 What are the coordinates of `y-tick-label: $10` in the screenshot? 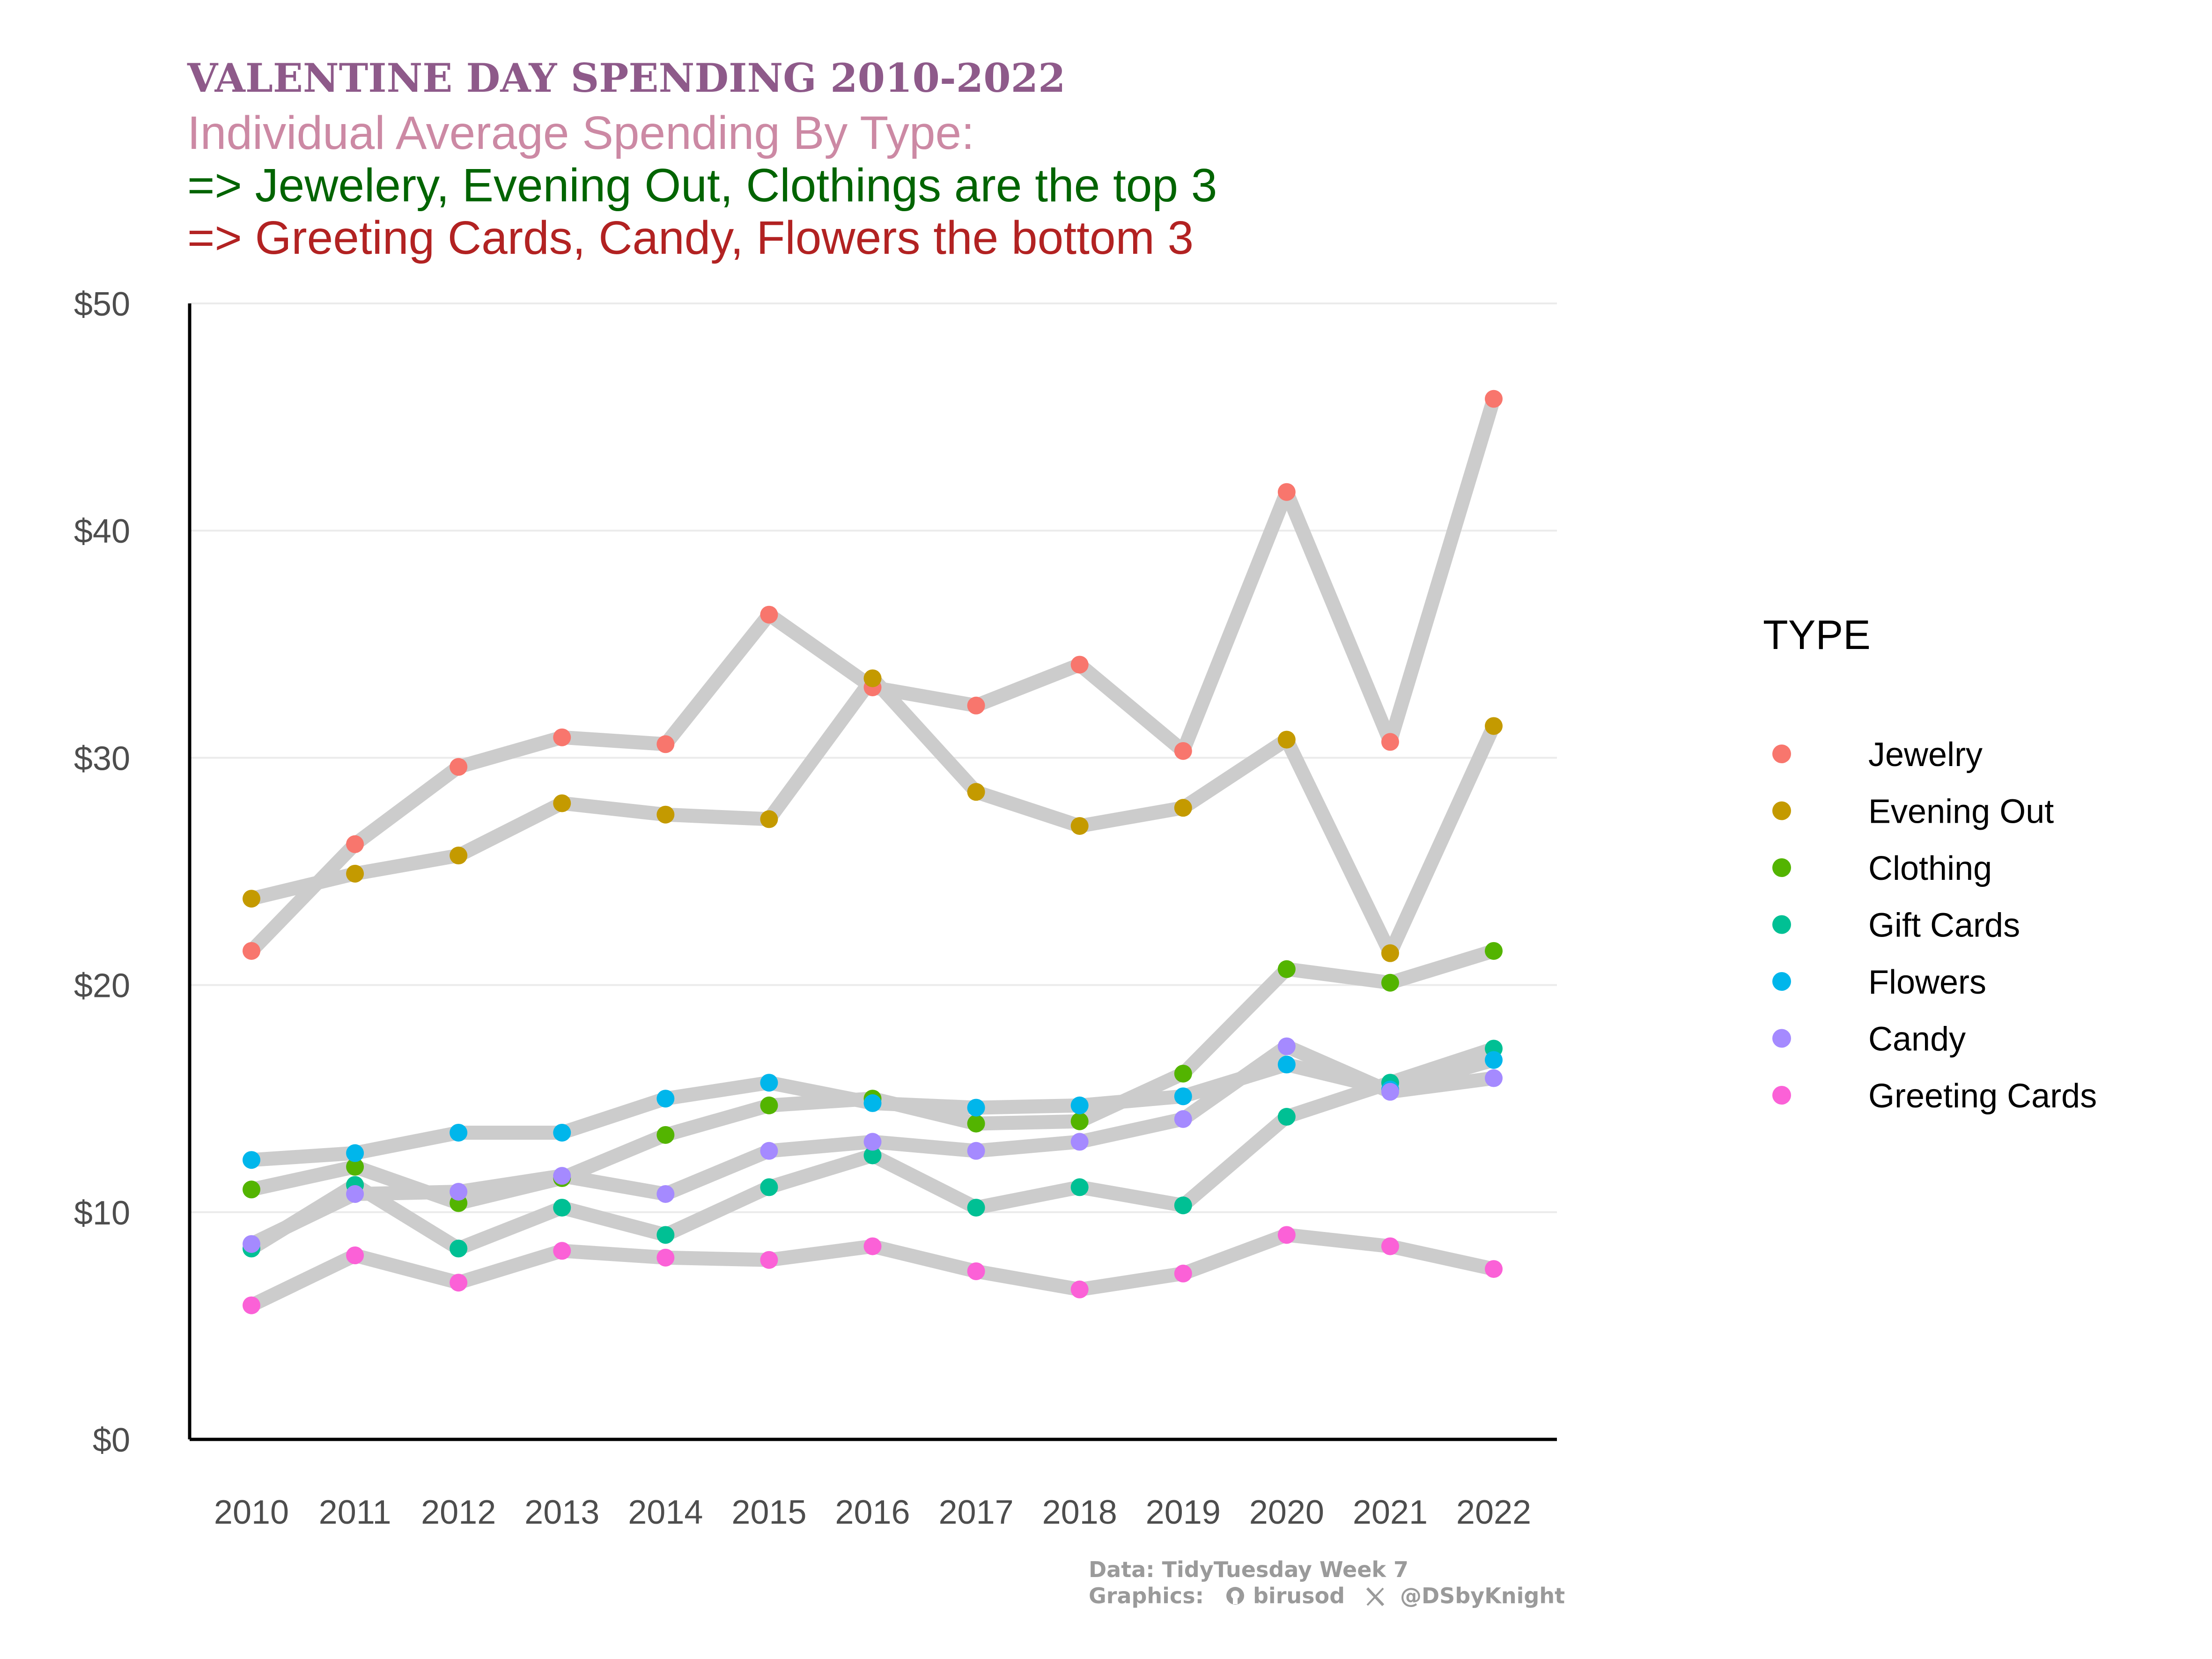 It's located at (102, 1213).